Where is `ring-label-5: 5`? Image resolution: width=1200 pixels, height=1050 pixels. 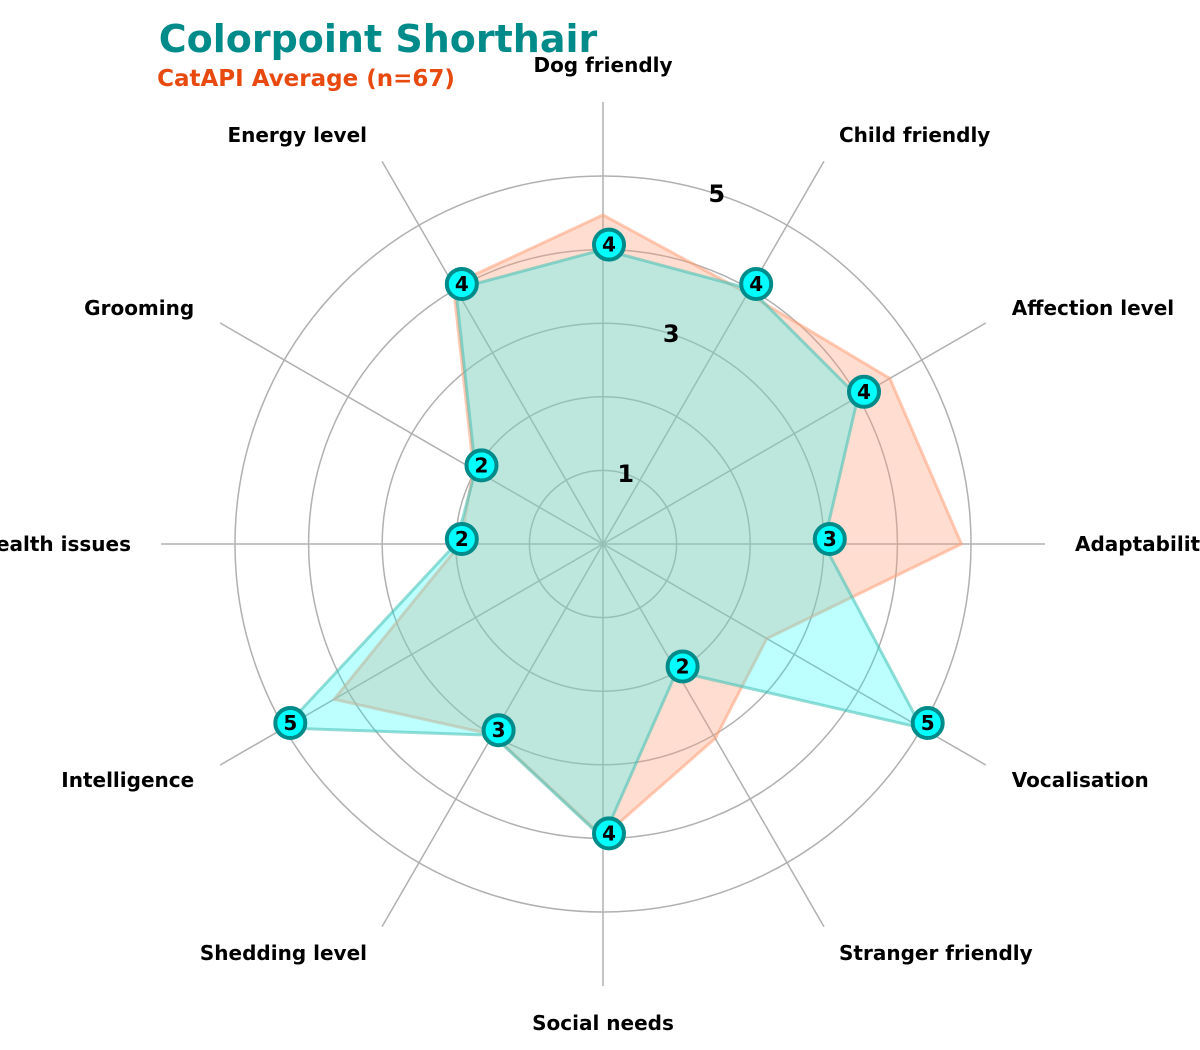 ring-label-5: 5 is located at coordinates (716, 194).